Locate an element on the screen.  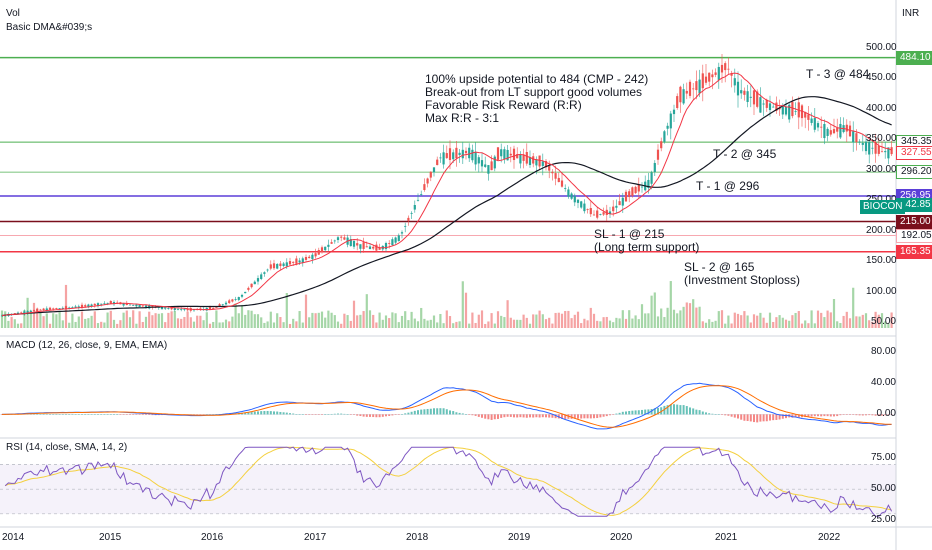
target-3-note: T - 3 @ 484 is located at coordinates (838, 74).